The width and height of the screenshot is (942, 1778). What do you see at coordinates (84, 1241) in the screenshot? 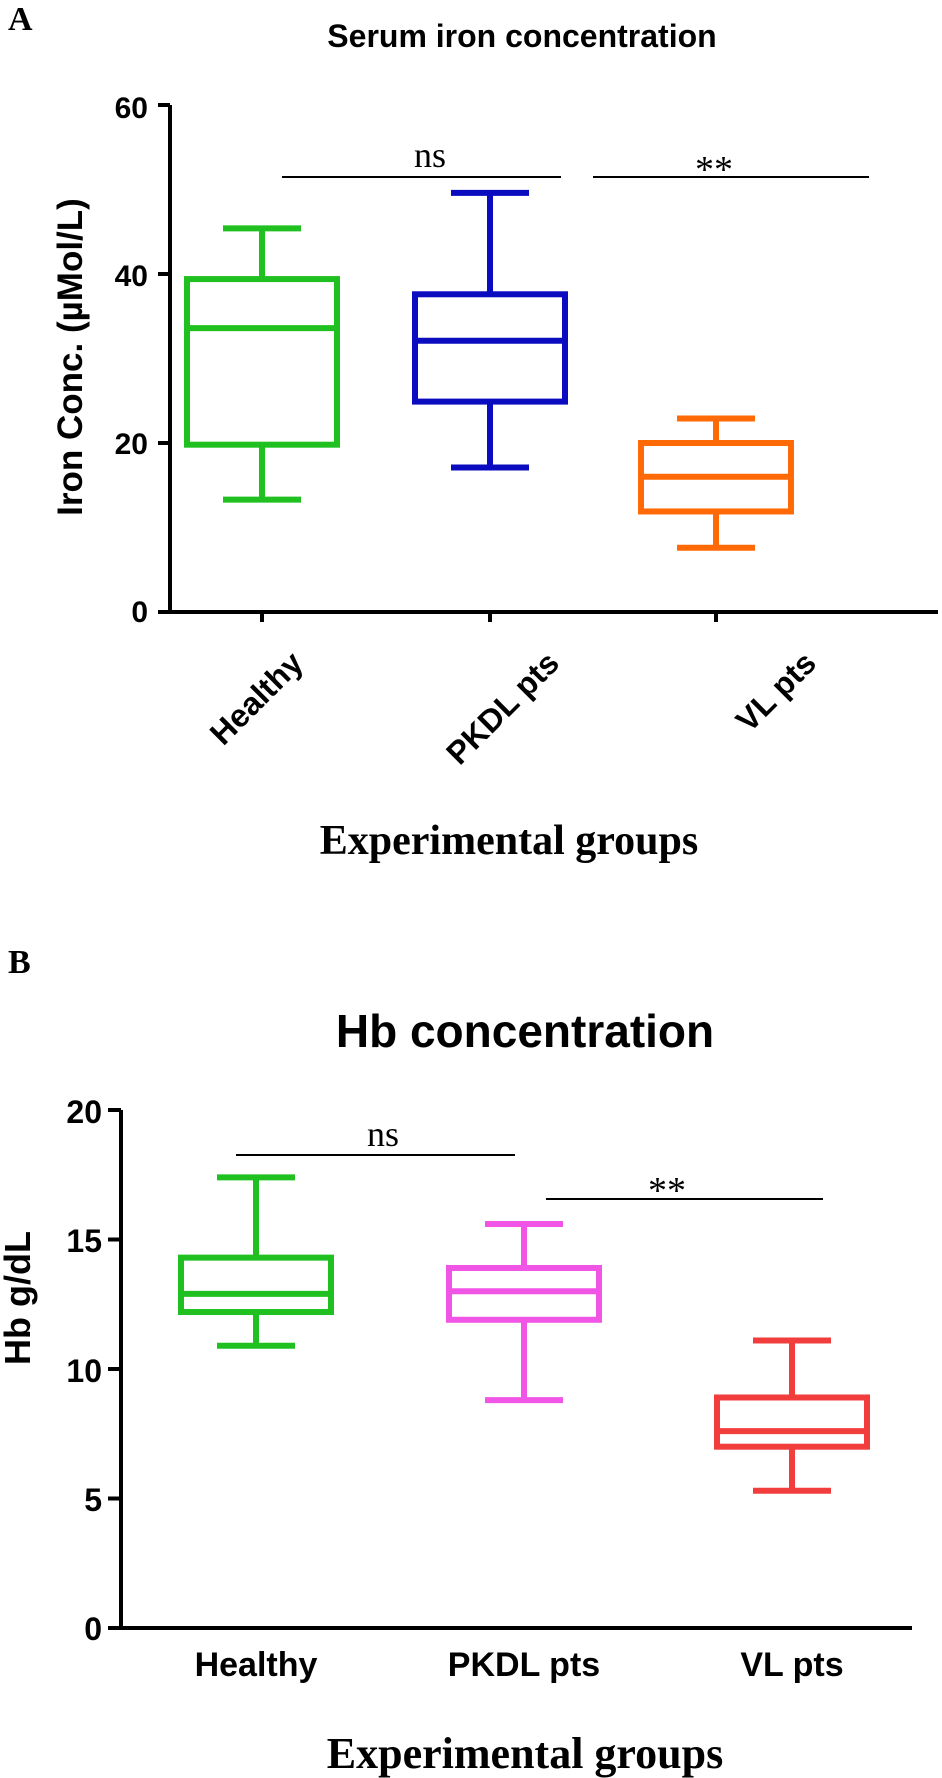
I see `y-tick-label: 15` at bounding box center [84, 1241].